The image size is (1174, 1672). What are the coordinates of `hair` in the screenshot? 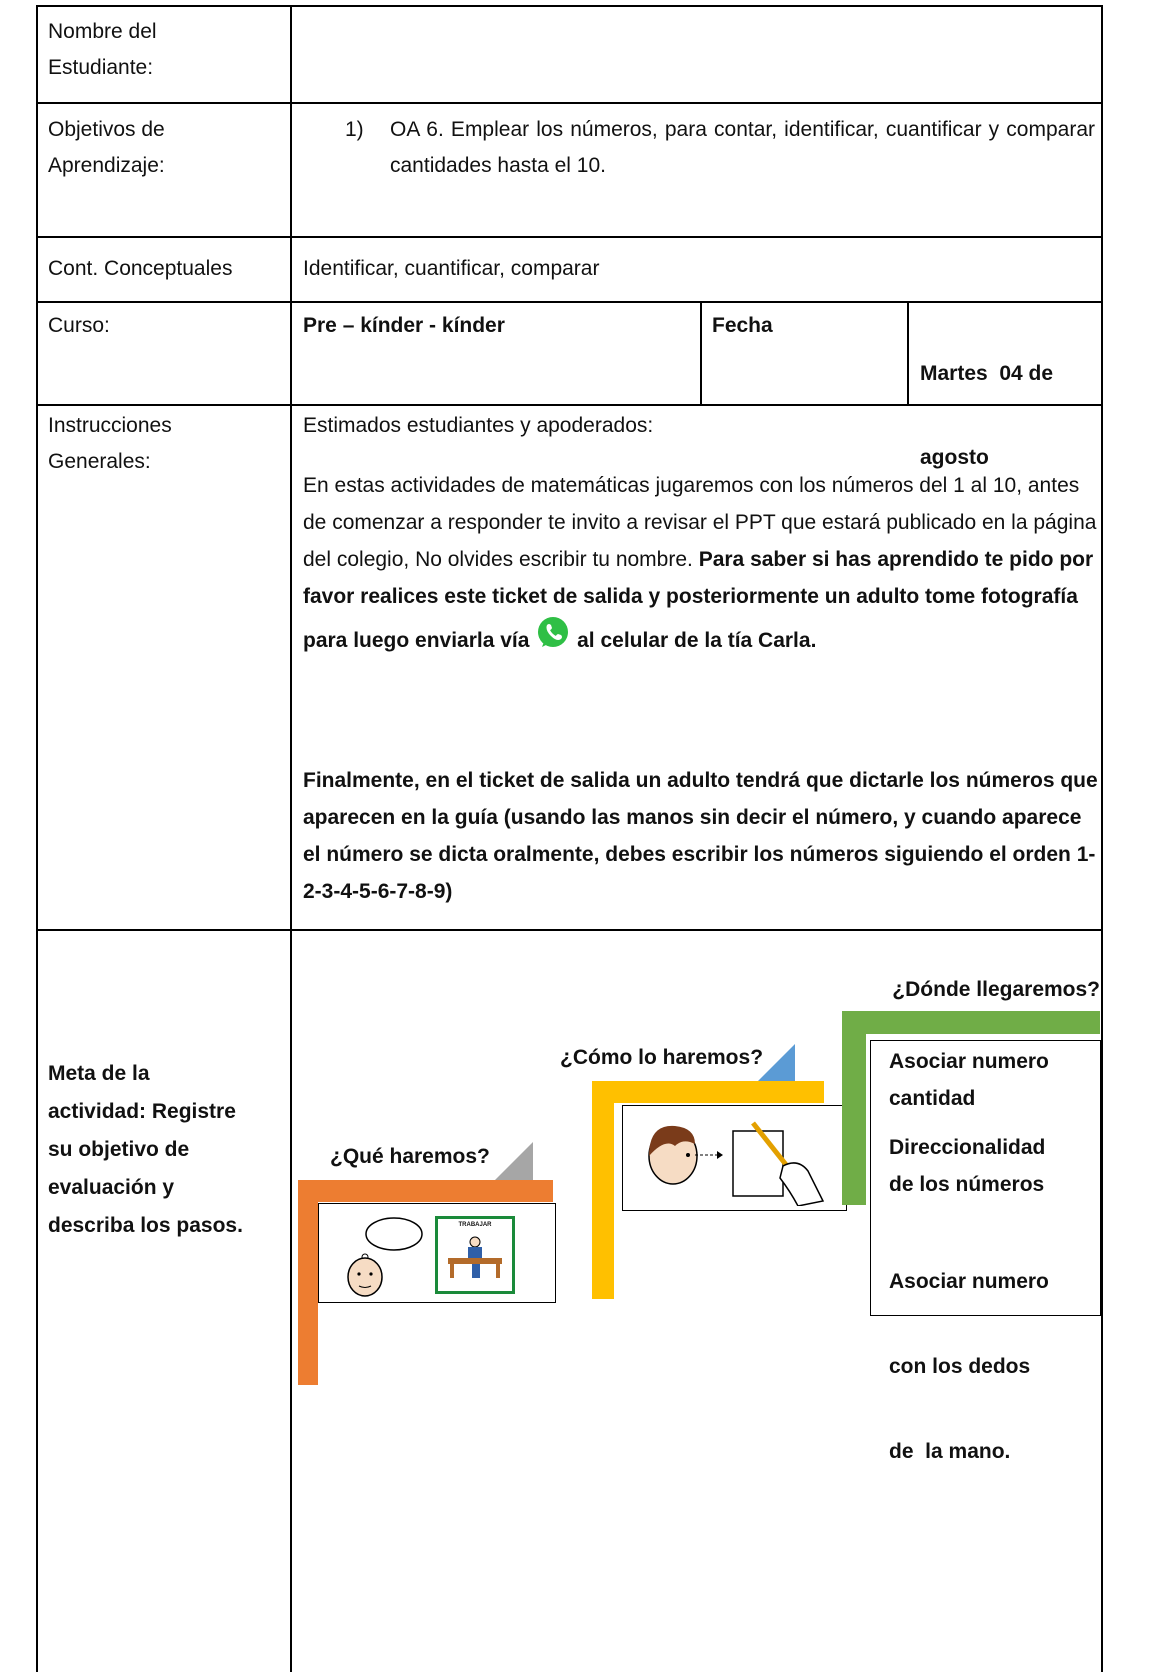 It's located at (672, 1140).